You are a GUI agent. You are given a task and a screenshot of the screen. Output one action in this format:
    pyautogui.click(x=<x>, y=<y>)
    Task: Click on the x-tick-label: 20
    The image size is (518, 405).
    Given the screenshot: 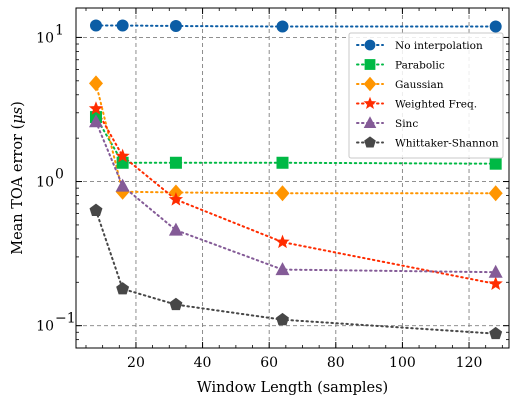 What is the action you would take?
    pyautogui.click(x=136, y=363)
    